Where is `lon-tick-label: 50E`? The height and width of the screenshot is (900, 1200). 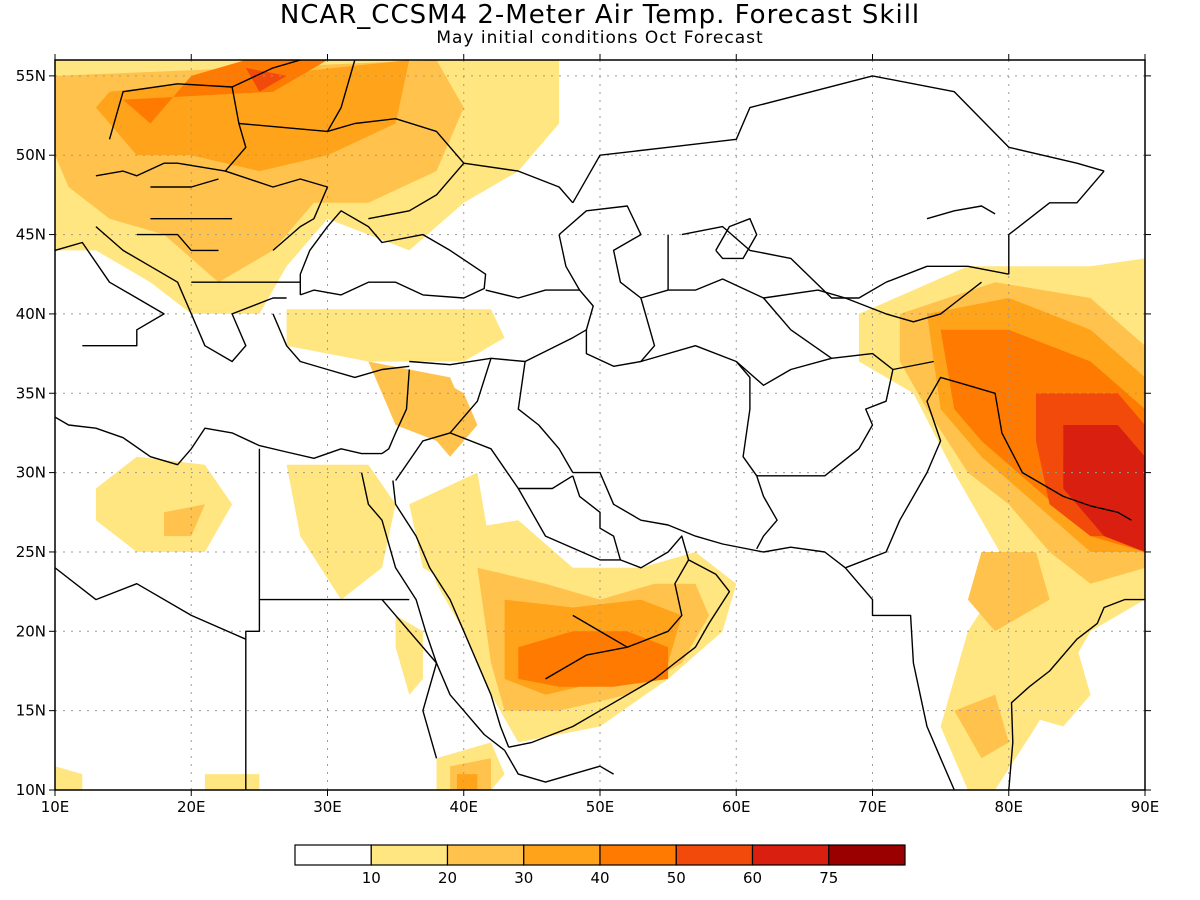
lon-tick-label: 50E is located at coordinates (600, 807).